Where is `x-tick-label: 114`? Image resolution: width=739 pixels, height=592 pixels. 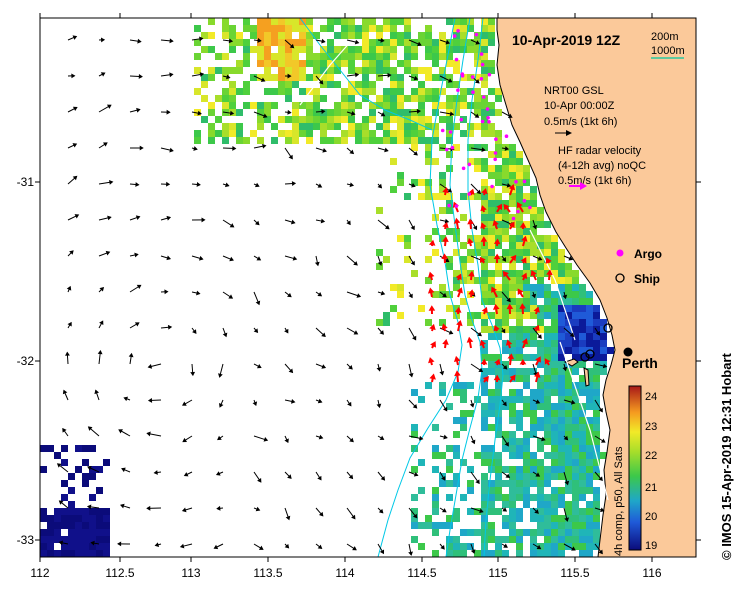
x-tick-label: 114 is located at coordinates (344, 573).